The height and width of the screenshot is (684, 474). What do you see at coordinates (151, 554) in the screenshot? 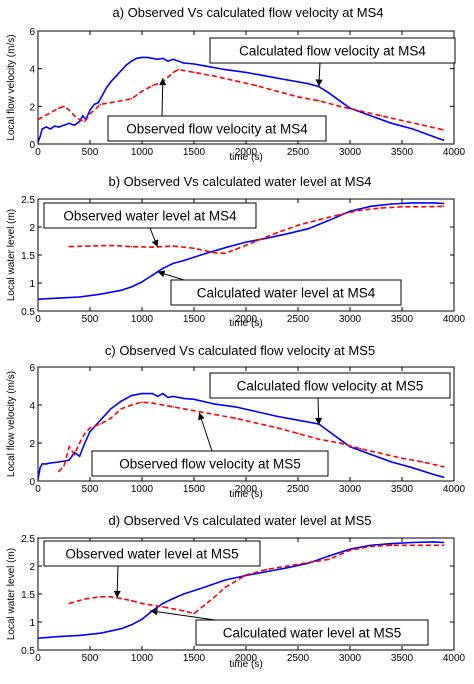
I see `annotation-label: Observed water level at MS5` at bounding box center [151, 554].